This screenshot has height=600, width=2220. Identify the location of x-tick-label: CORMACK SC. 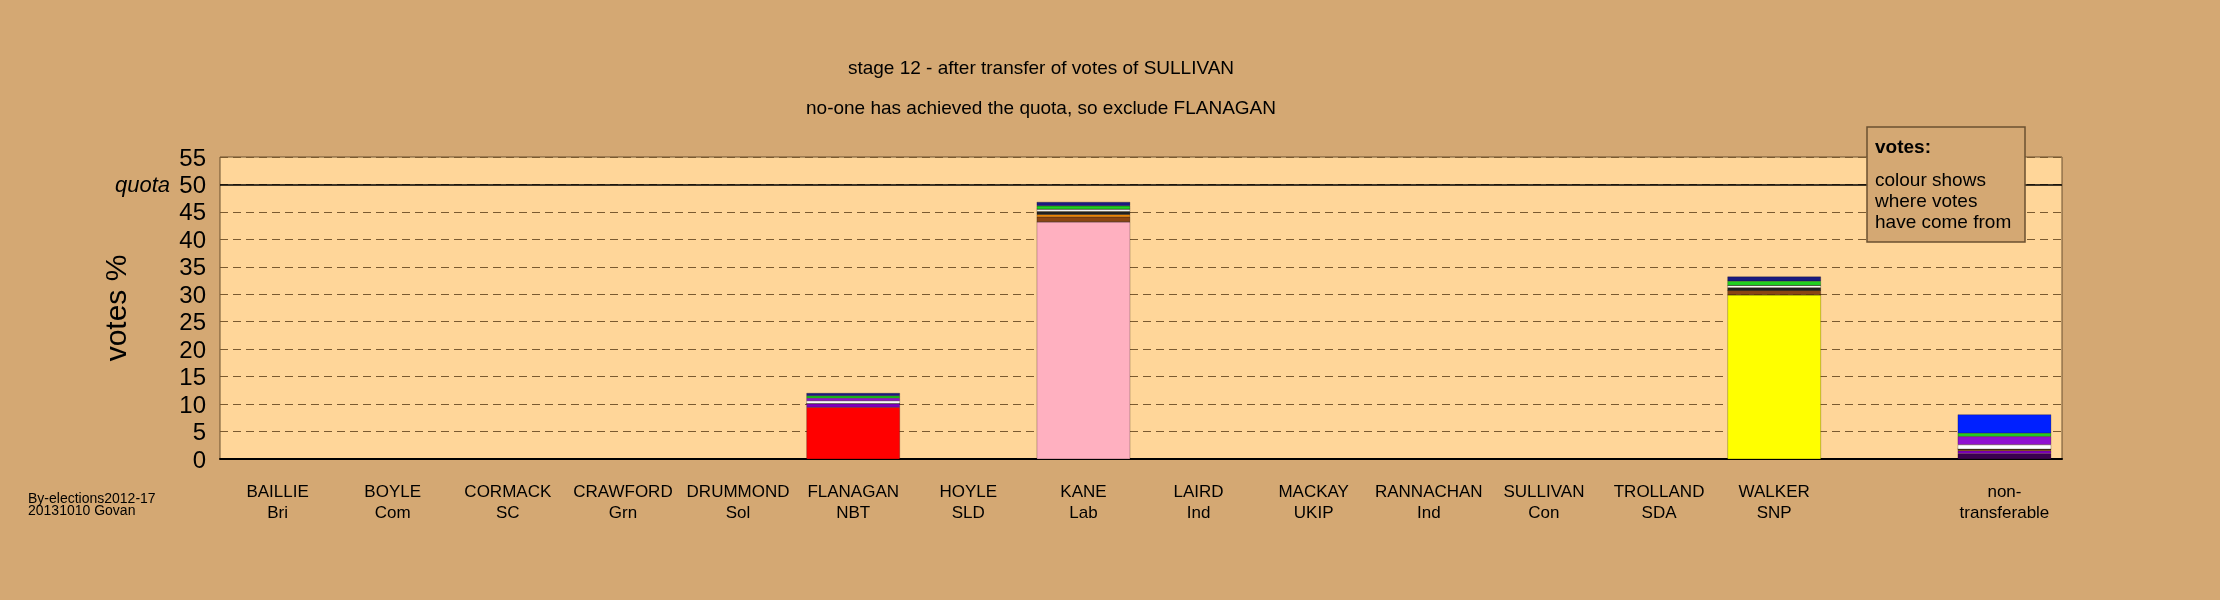
(508, 502).